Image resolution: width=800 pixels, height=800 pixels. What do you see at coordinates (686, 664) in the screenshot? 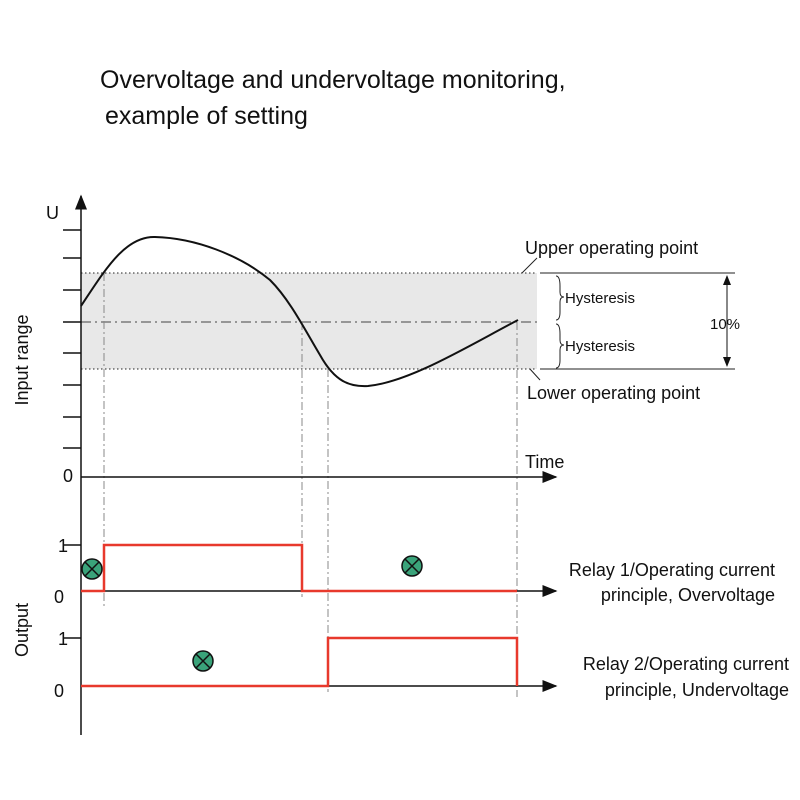
I see `relay-label: Relay 2/Operating current` at bounding box center [686, 664].